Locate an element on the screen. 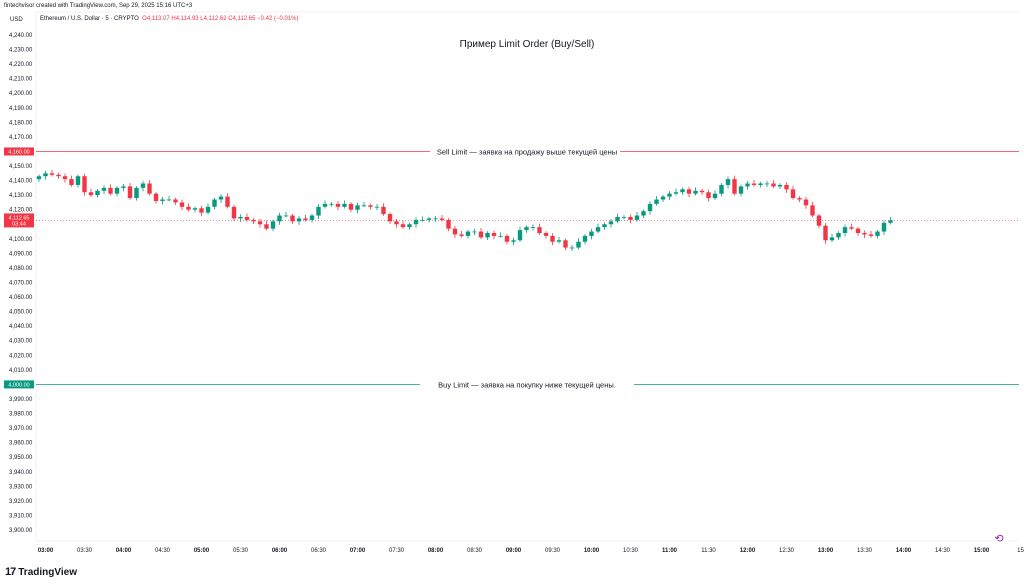 The image size is (1024, 585). y-tick-label: 3,970.00 is located at coordinates (21, 429).